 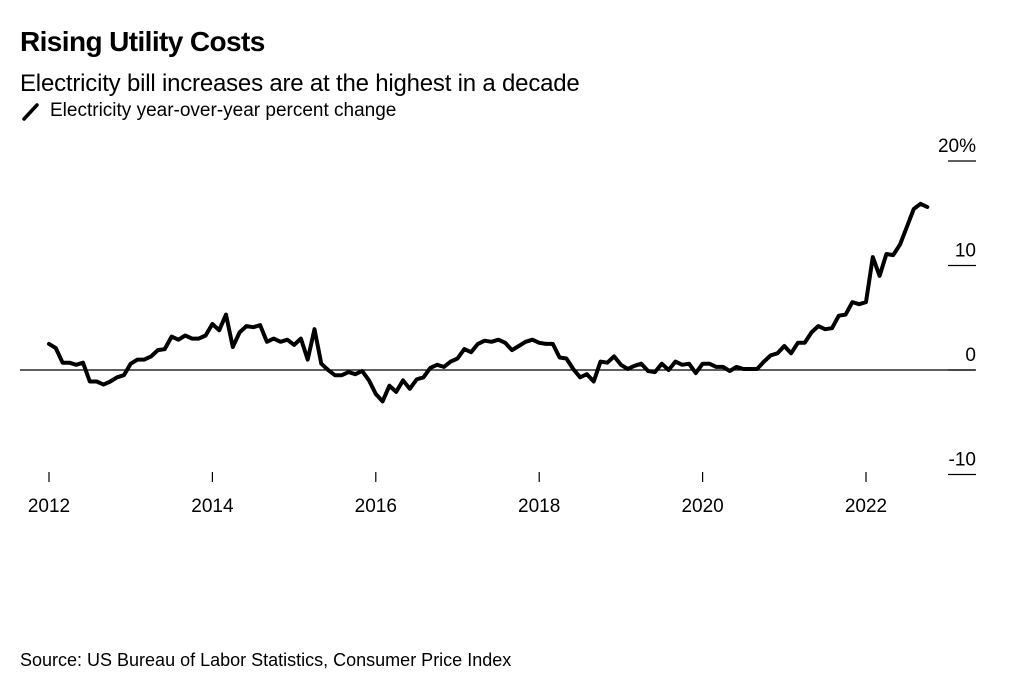 What do you see at coordinates (376, 506) in the screenshot?
I see `x-tick-label: 2016` at bounding box center [376, 506].